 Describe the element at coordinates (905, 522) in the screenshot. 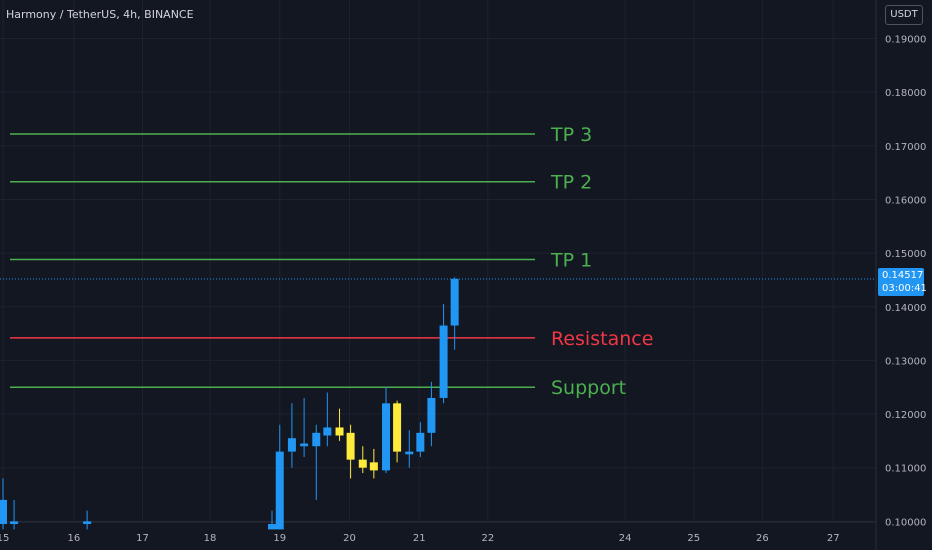

I see `price-tick-label: 0.10000` at that location.